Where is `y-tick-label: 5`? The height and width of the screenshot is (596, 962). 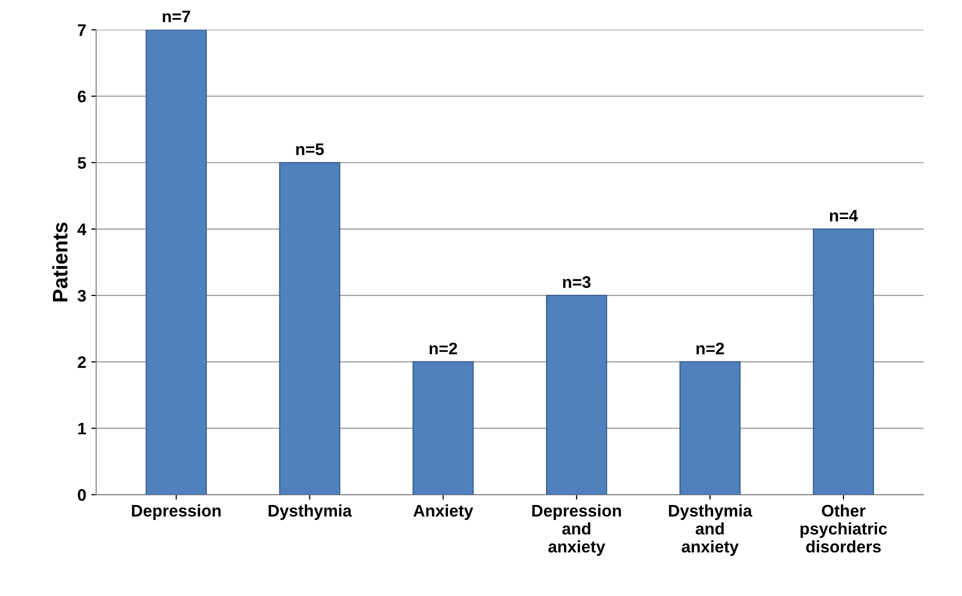
y-tick-label: 5 is located at coordinates (82, 163).